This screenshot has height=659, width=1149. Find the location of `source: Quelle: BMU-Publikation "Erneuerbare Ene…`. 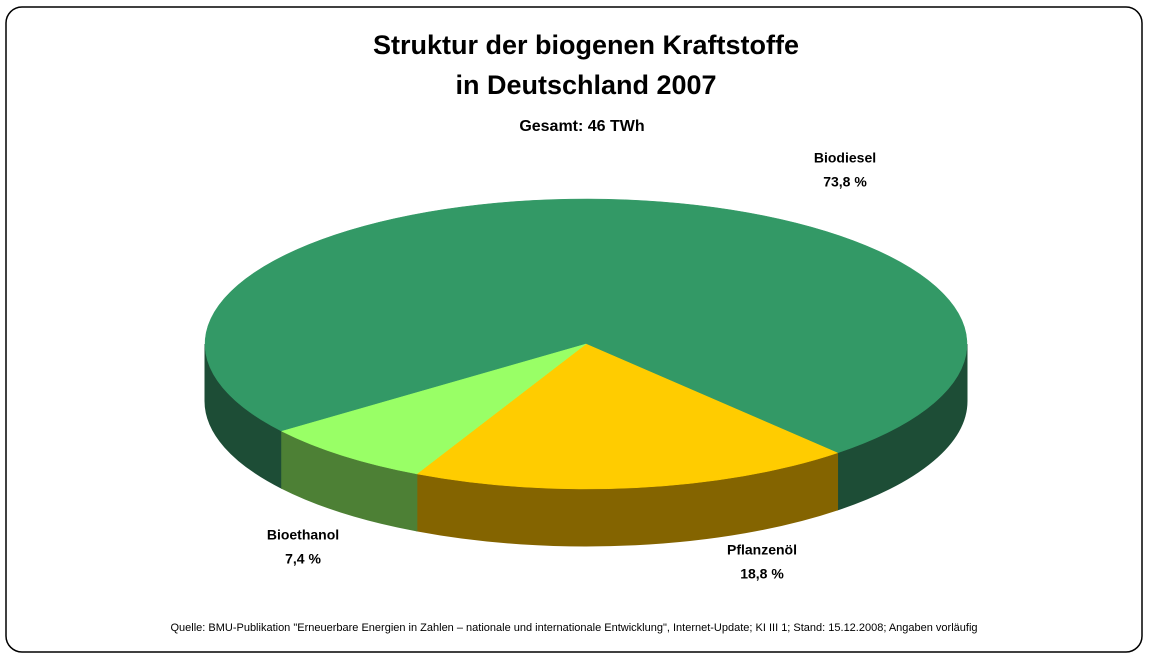

source: Quelle: BMU-Publikation "Erneuerbare Ene… is located at coordinates (573, 628).